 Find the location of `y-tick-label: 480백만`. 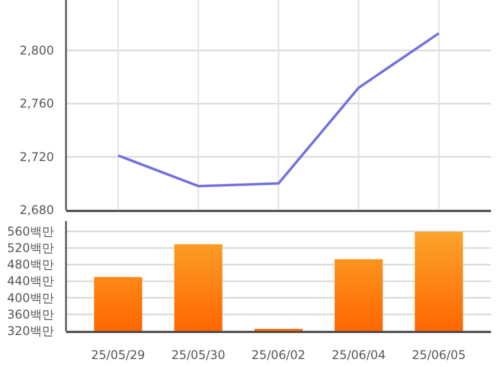

y-tick-label: 480백만 is located at coordinates (30, 265).